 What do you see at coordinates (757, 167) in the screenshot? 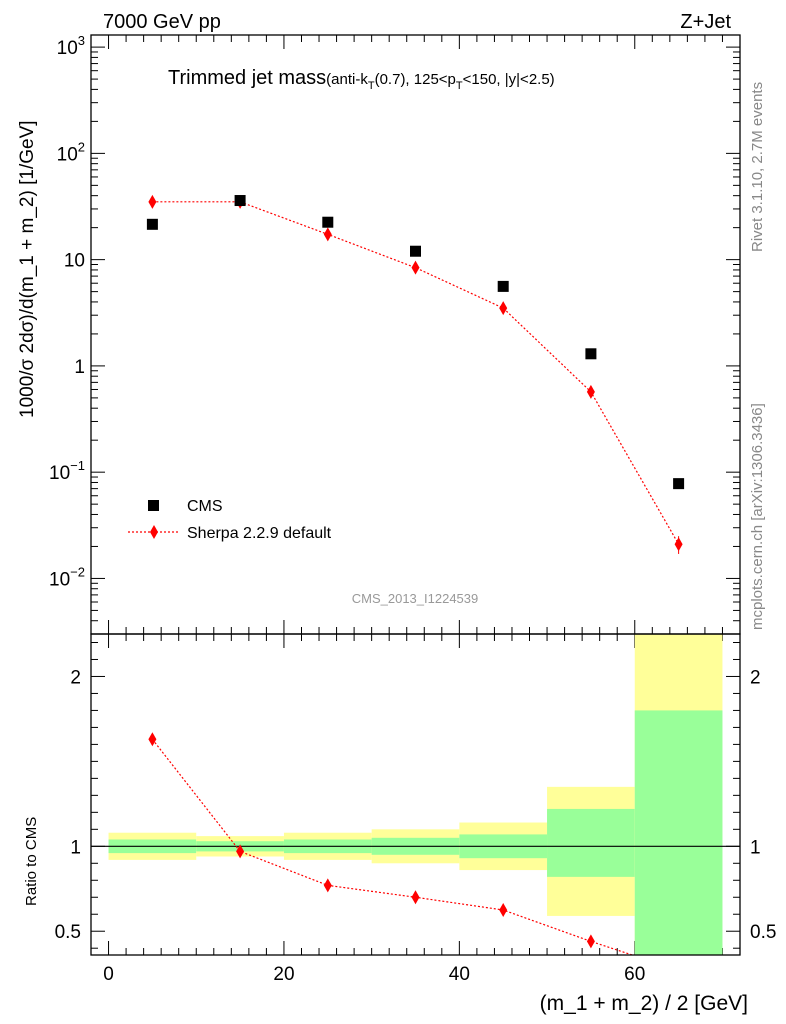
I see `rivet-side-label: Rivet 3.1.10, 2.7M events` at bounding box center [757, 167].